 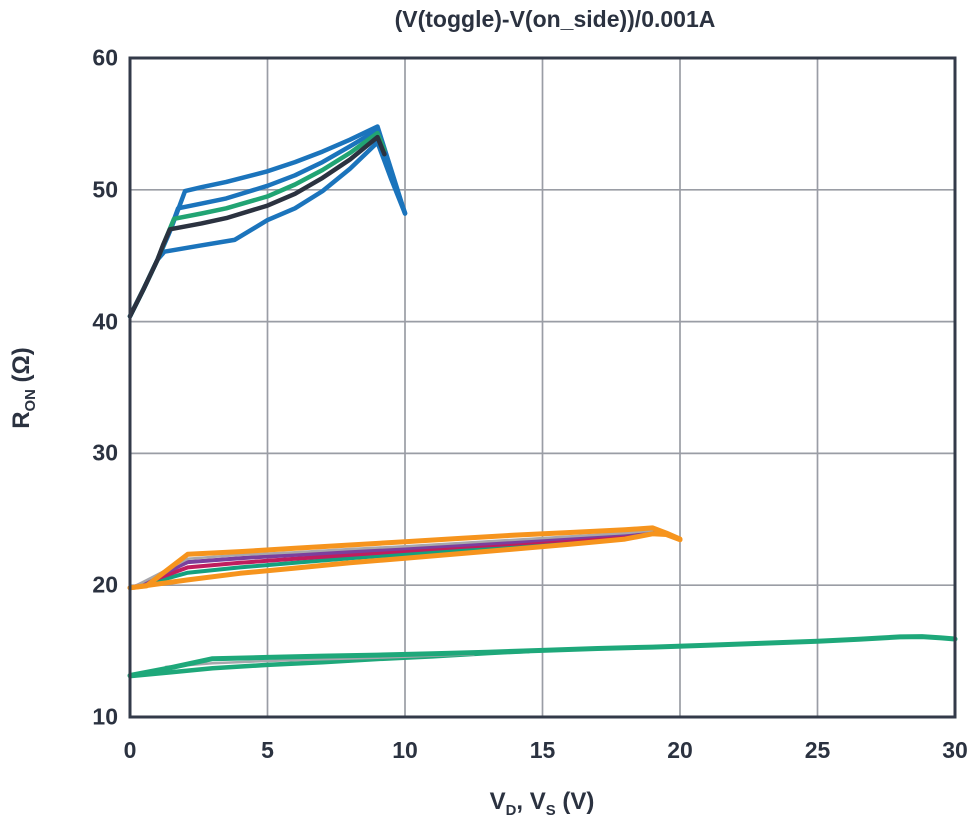 What do you see at coordinates (497, 801) in the screenshot?
I see `x-axis-label-v1: V` at bounding box center [497, 801].